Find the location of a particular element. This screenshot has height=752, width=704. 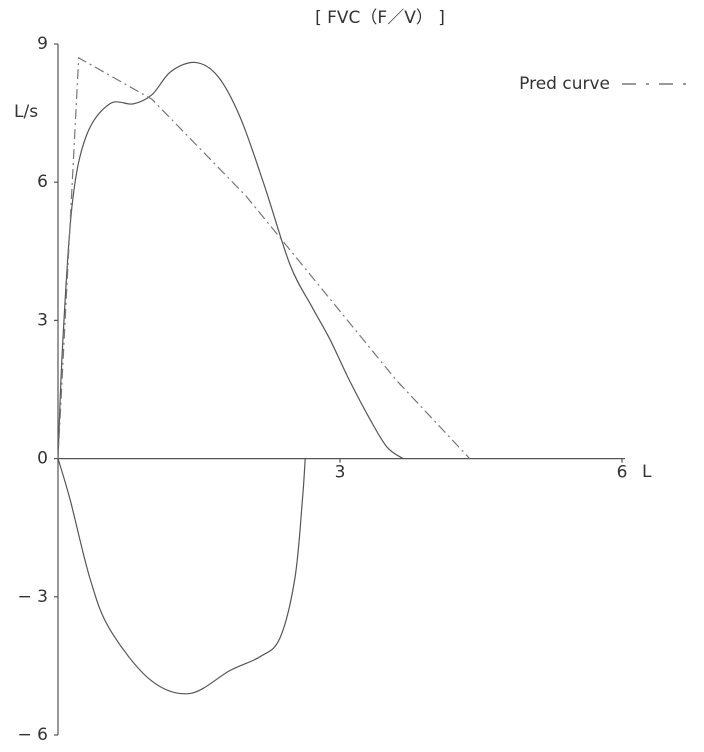

y-tick-label: 9 is located at coordinates (42, 44).